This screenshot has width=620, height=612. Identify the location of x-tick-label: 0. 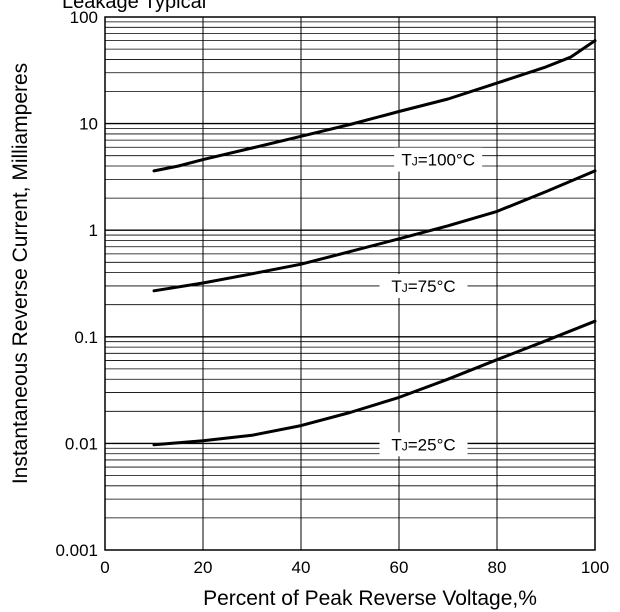
(104, 567).